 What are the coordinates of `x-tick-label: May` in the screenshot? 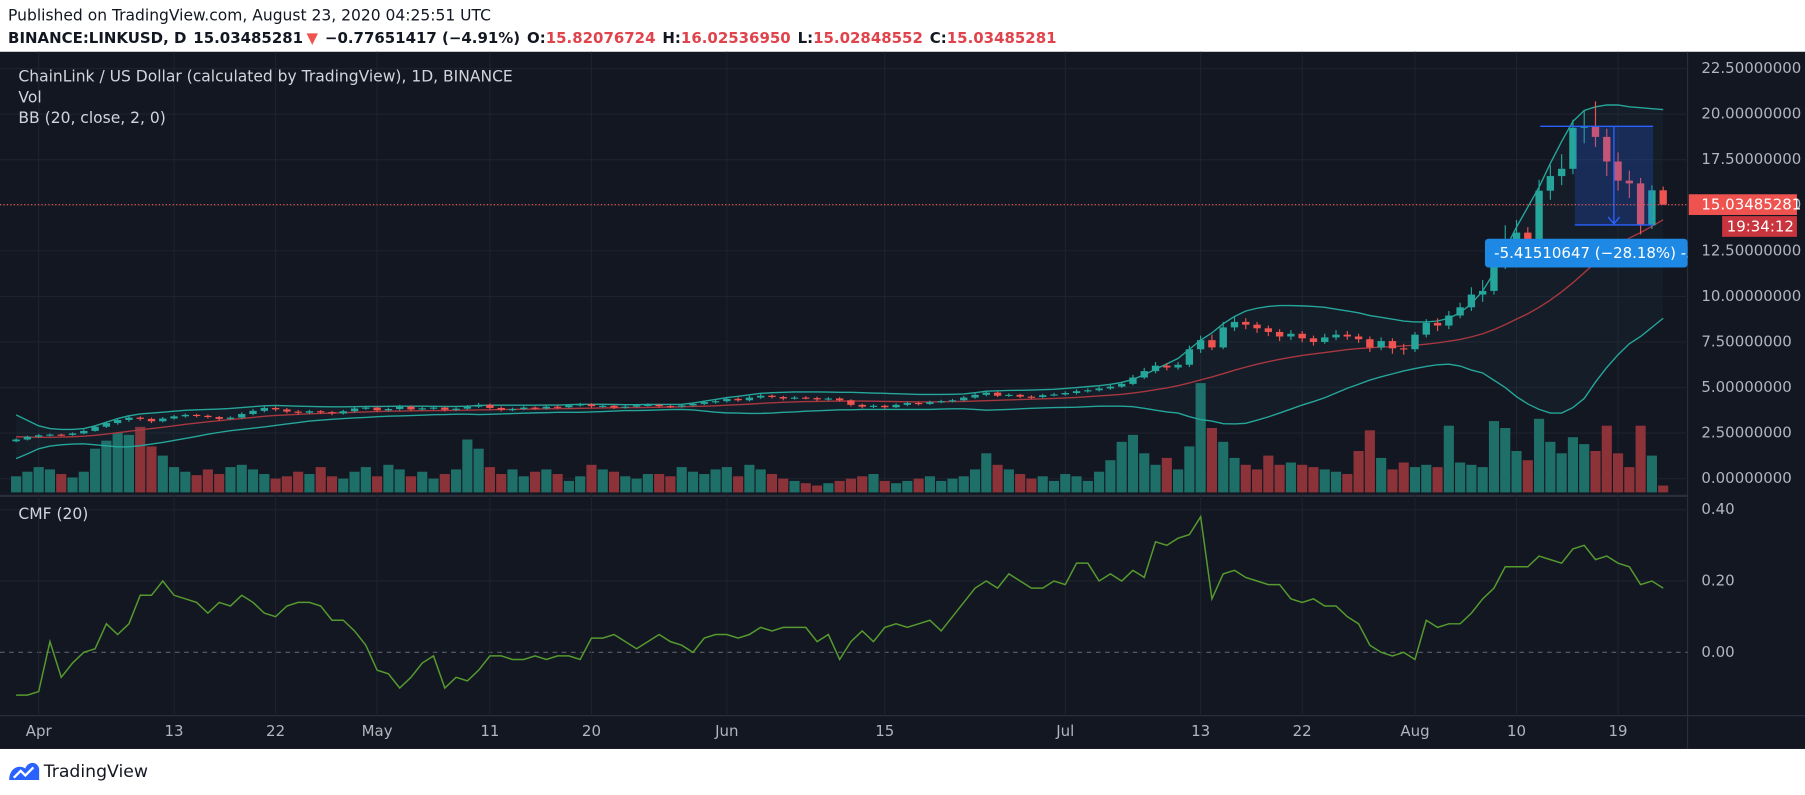 It's located at (377, 731).